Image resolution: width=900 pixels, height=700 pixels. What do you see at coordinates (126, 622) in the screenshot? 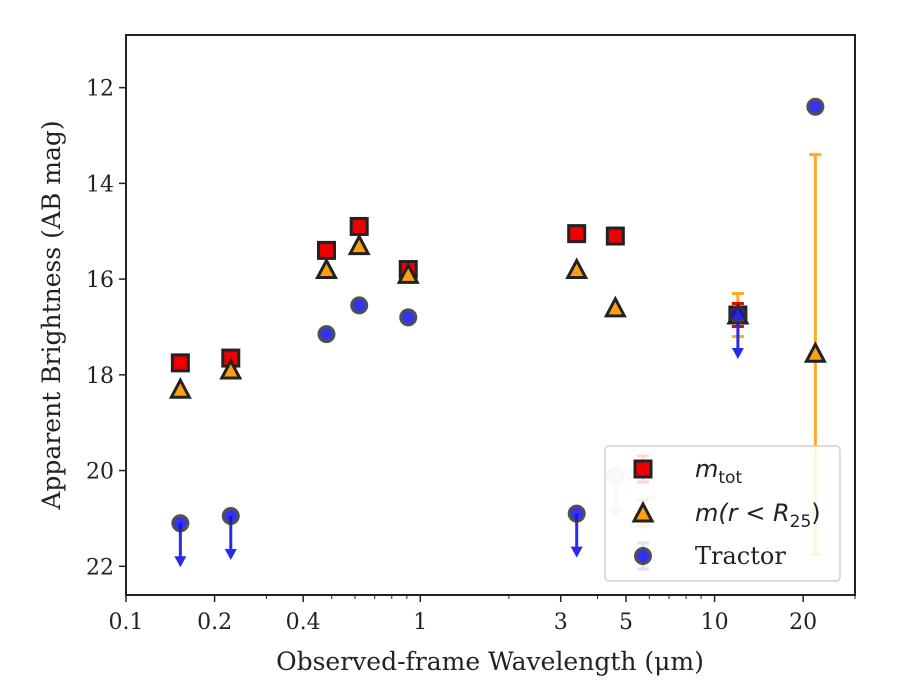
I see `x-tick-label: 0.1` at bounding box center [126, 622].